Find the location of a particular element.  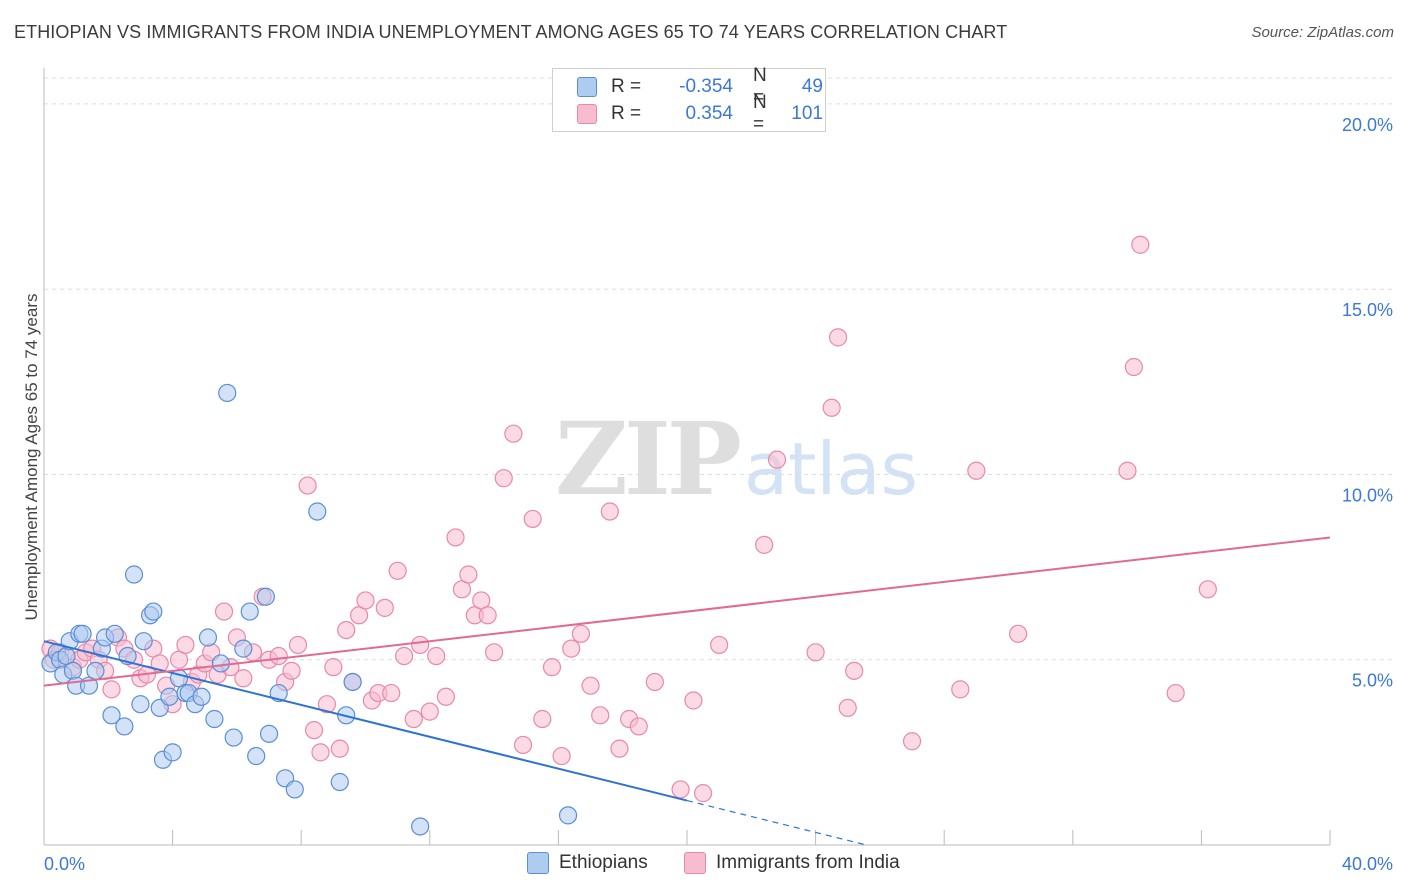

y-tick-label: 15.0% is located at coordinates (1367, 310).